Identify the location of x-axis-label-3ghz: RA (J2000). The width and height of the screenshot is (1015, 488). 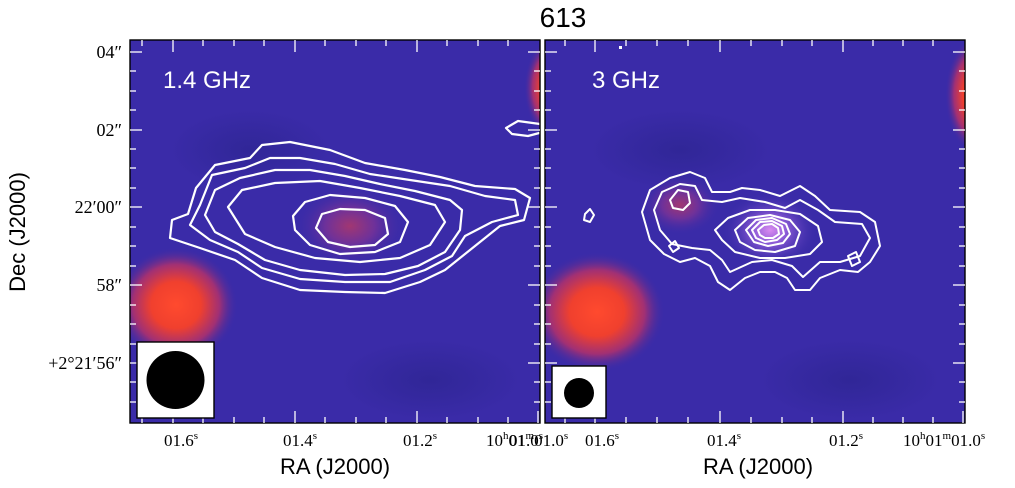
(758, 466).